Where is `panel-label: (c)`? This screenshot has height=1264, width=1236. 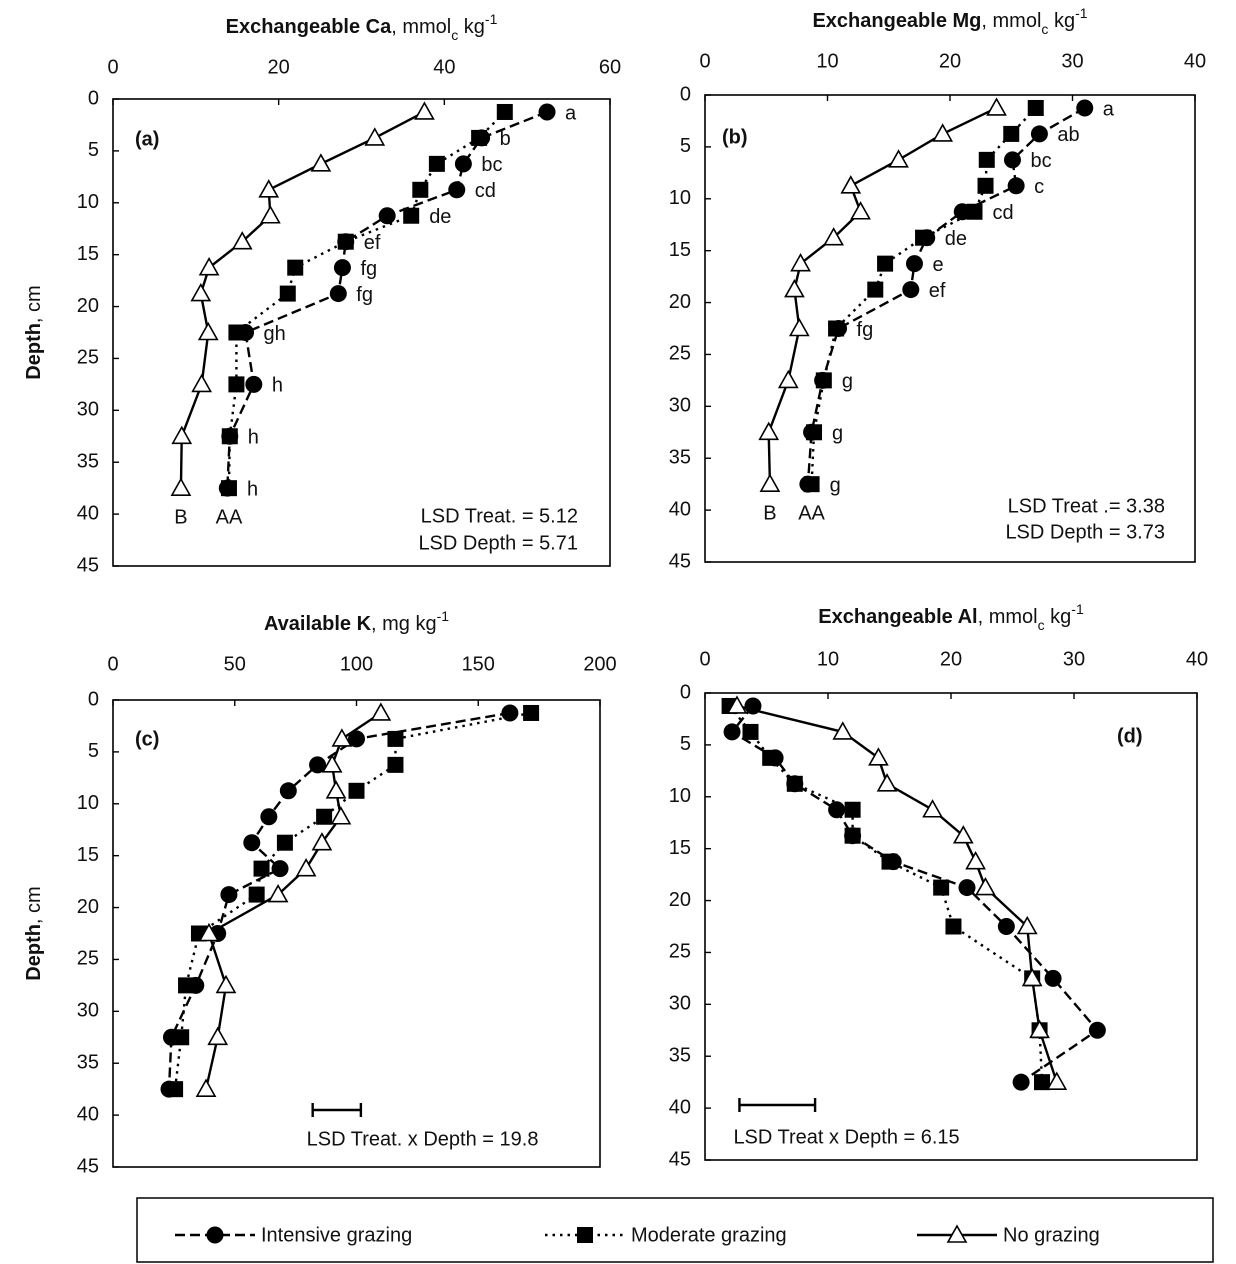
panel-label: (c) is located at coordinates (147, 739).